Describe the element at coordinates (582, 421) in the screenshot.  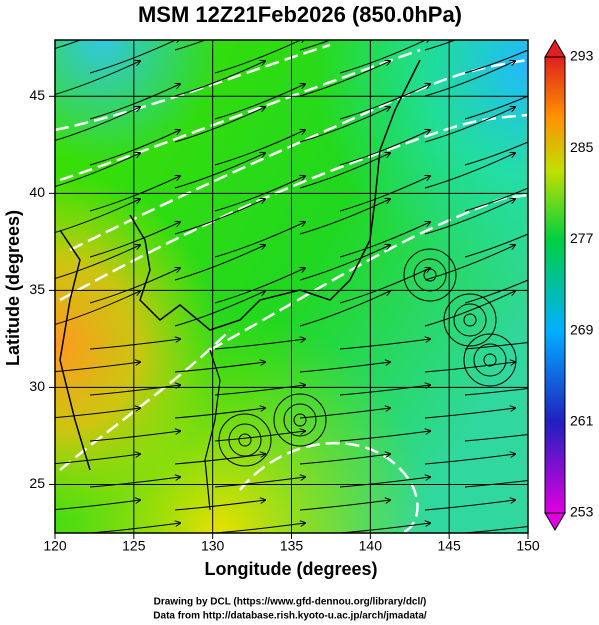
I see `colorbar-tick-label: 261` at that location.